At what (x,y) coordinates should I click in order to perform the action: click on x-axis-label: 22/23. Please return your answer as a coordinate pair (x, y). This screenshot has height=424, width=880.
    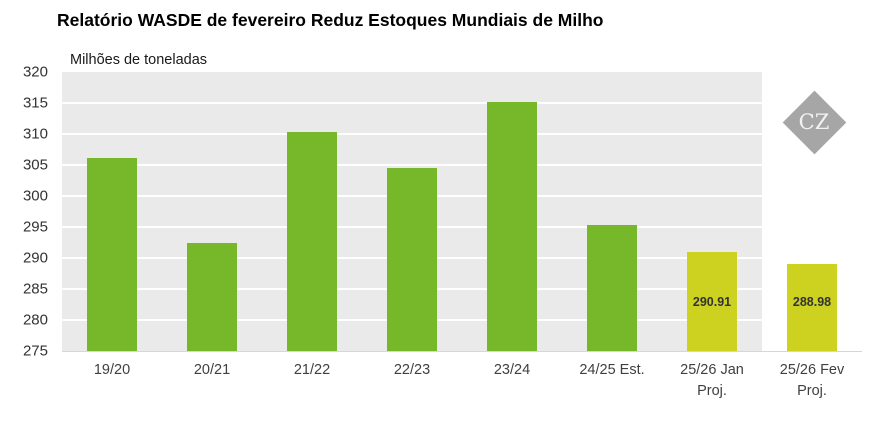
    Looking at the image, I should click on (412, 370).